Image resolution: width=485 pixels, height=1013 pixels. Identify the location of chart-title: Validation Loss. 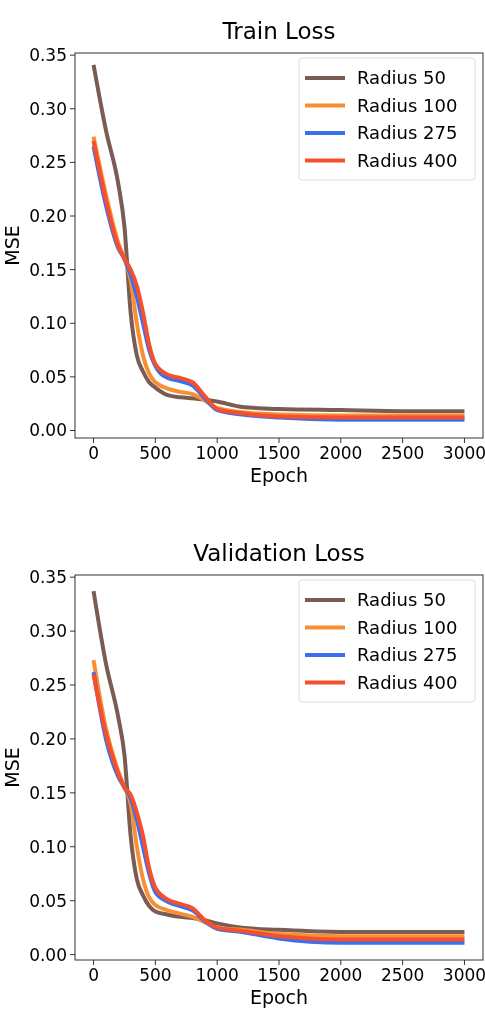
(279, 553).